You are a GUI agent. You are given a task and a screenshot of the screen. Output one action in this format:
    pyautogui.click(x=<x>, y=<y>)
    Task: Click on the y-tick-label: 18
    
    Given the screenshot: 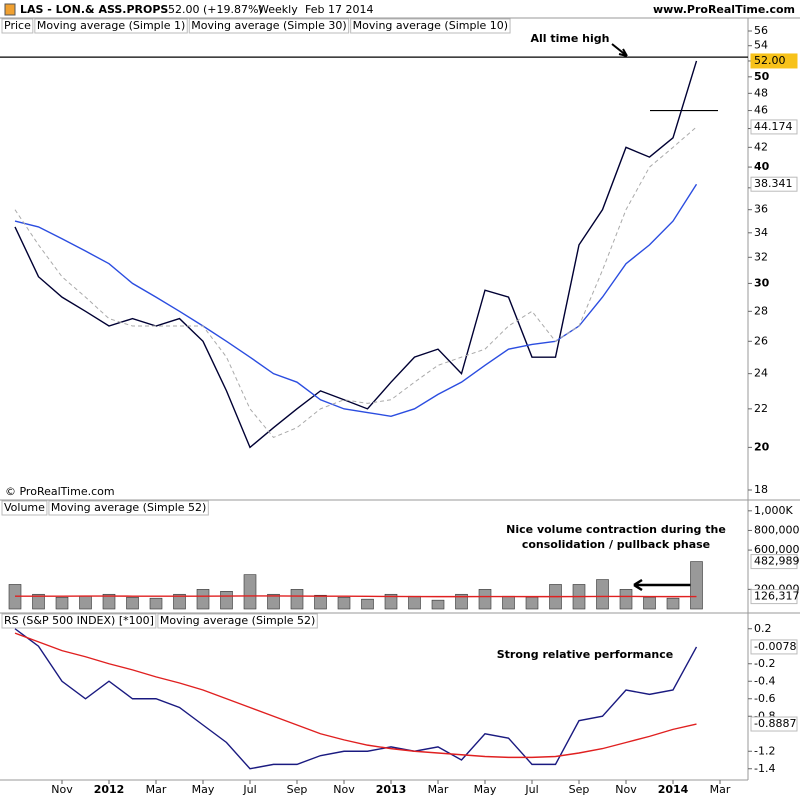 What is the action you would take?
    pyautogui.click(x=761, y=489)
    